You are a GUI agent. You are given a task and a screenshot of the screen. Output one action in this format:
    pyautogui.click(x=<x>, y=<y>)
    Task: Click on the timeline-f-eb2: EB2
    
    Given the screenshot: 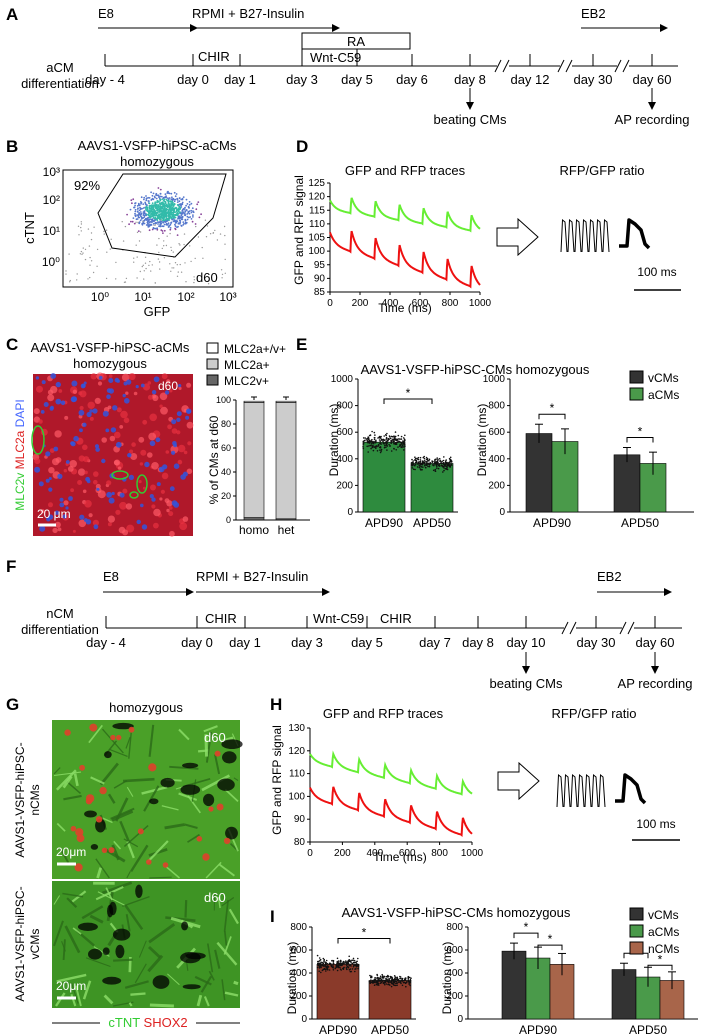 What is the action you would take?
    pyautogui.click(x=609, y=576)
    